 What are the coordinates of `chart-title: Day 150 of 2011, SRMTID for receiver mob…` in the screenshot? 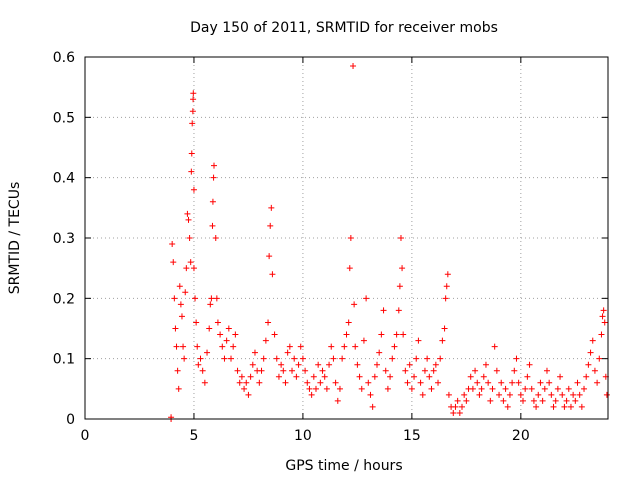 It's located at (344, 28).